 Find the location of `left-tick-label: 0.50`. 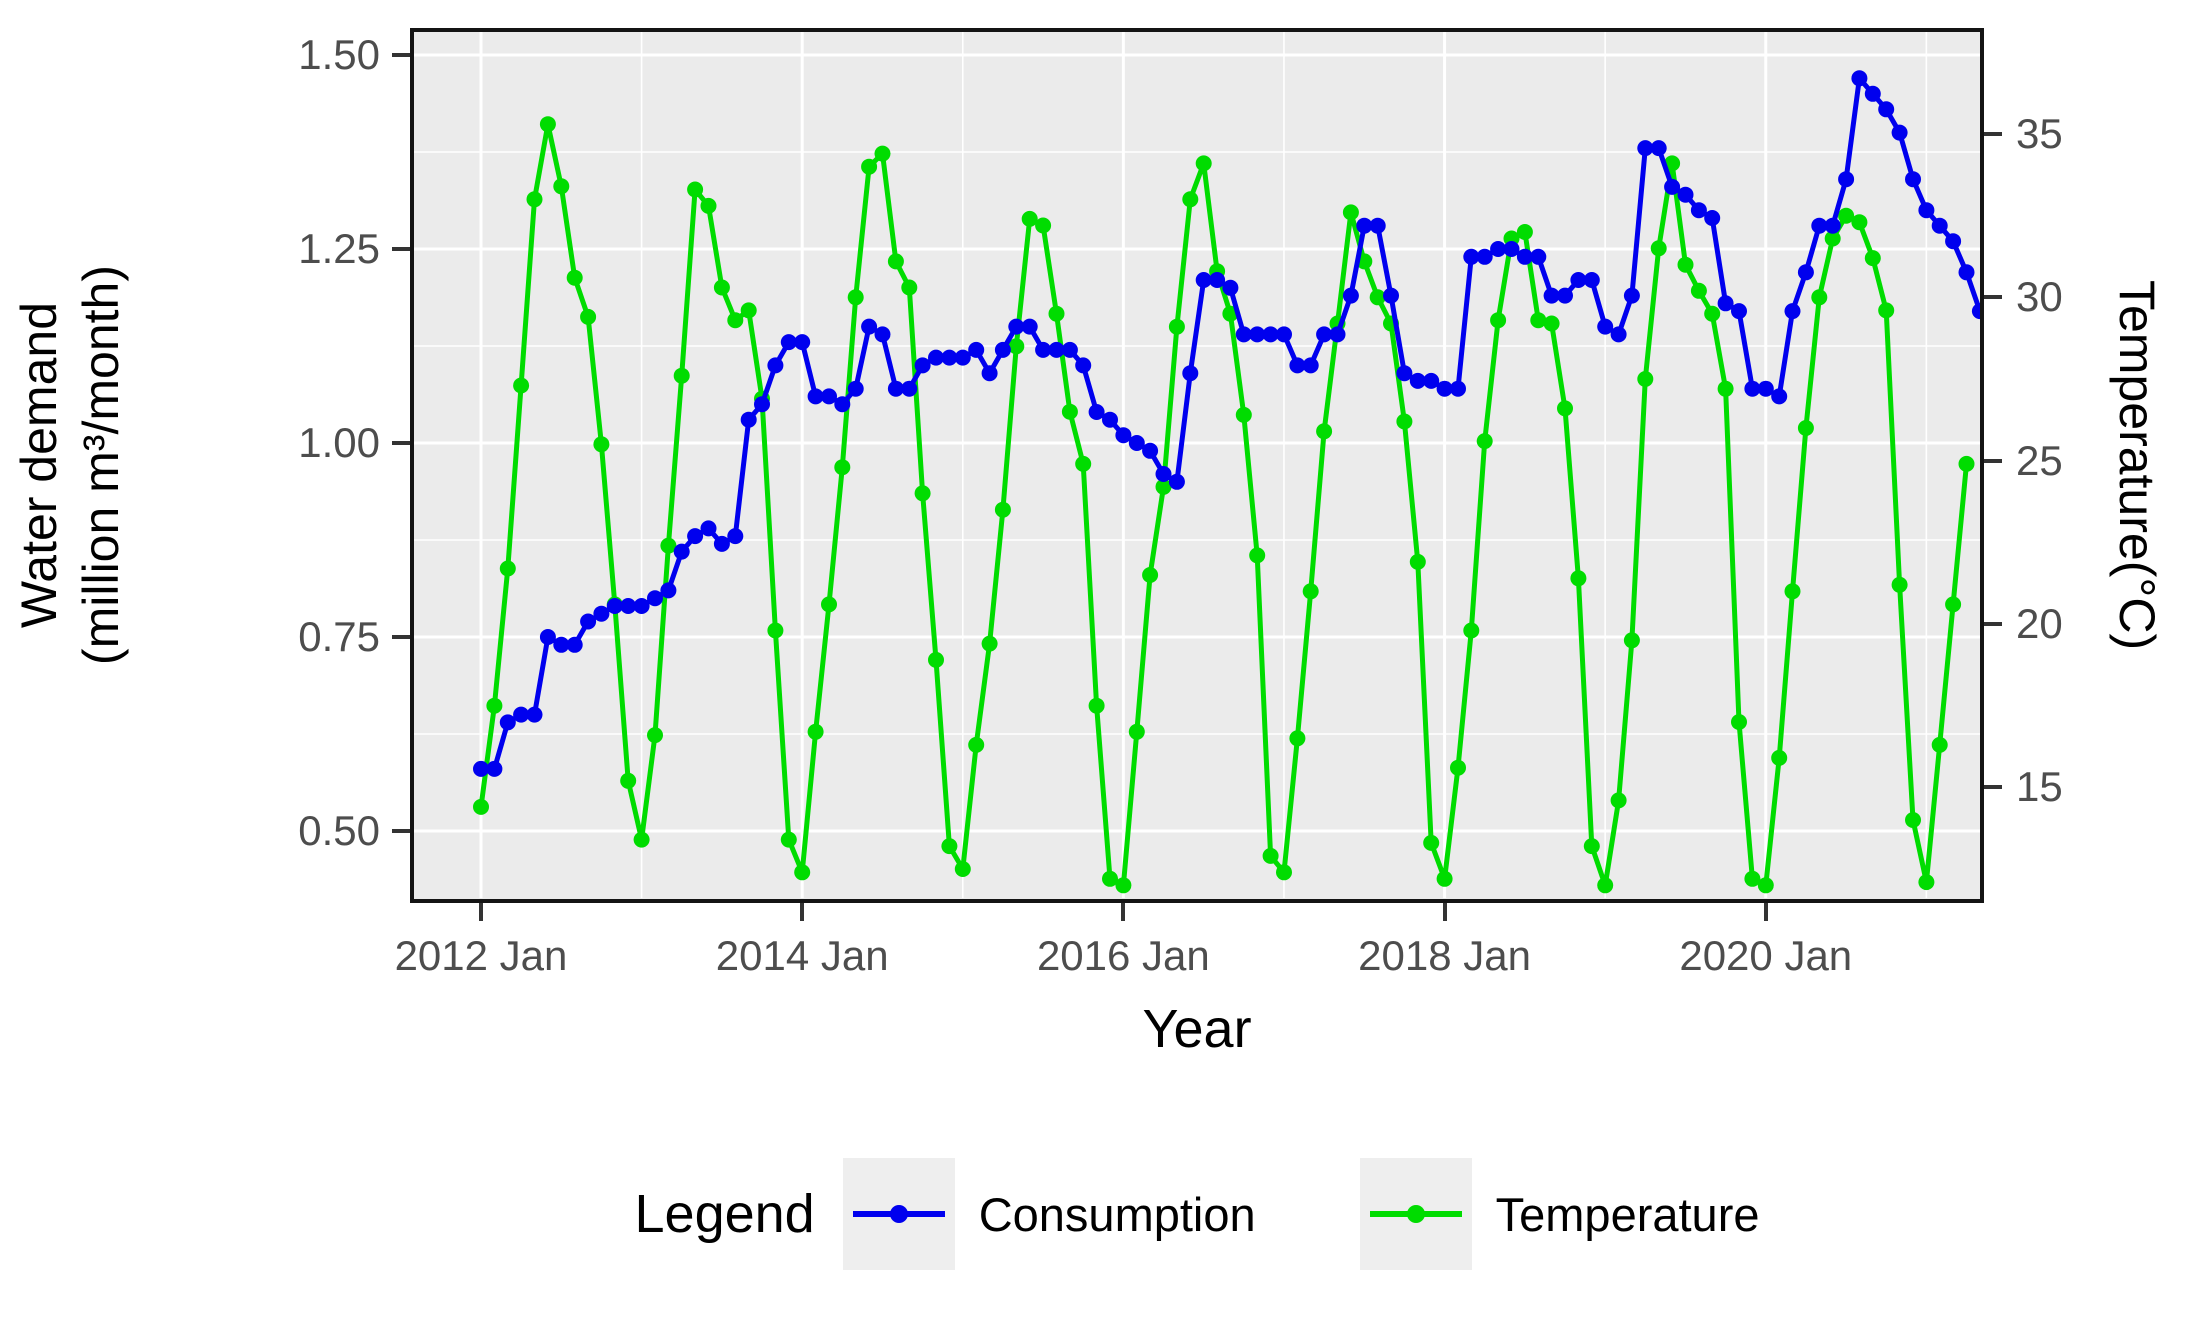

left-tick-label: 0.50 is located at coordinates (339, 830).